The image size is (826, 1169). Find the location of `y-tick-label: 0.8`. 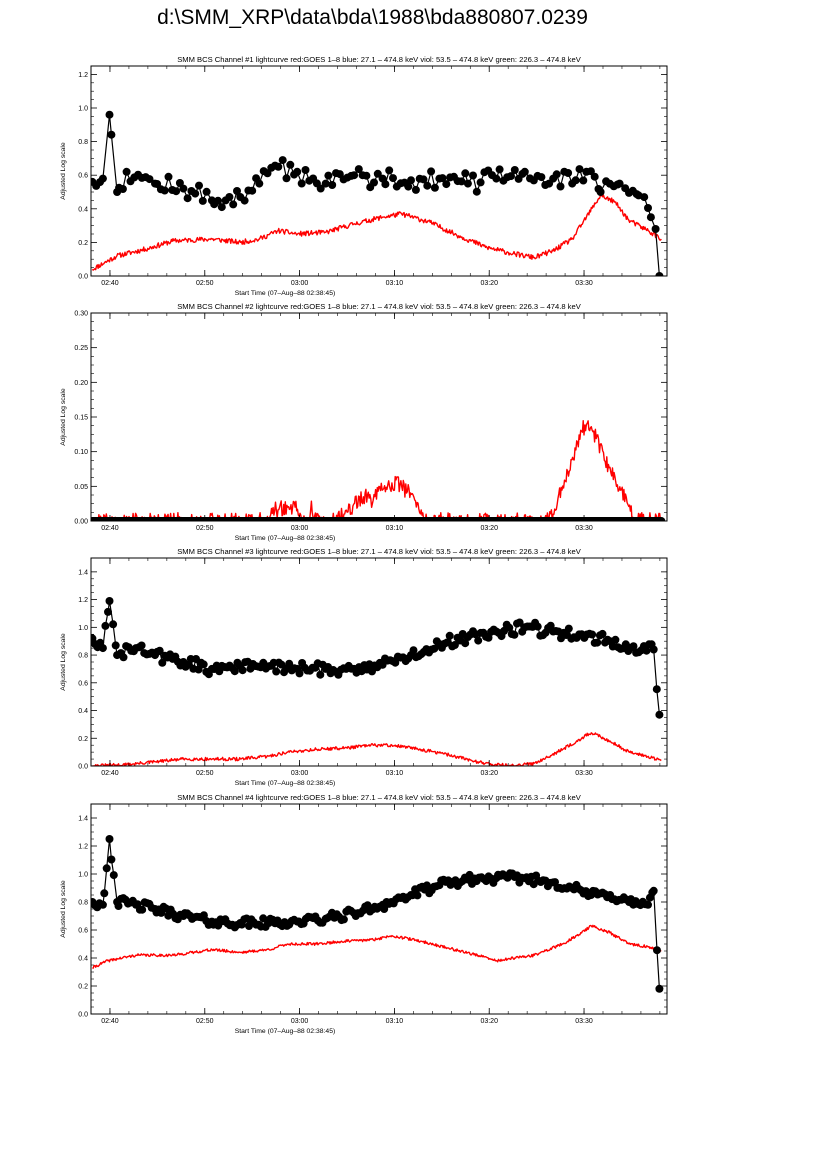

y-tick-label: 0.8 is located at coordinates (83, 142).